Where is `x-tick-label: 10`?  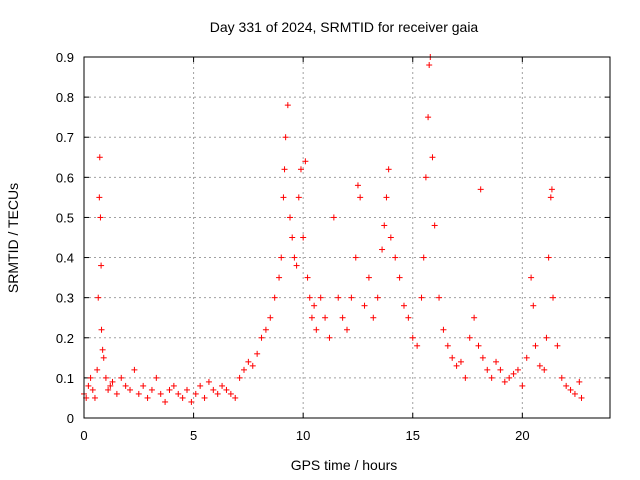 x-tick-label: 10 is located at coordinates (303, 435).